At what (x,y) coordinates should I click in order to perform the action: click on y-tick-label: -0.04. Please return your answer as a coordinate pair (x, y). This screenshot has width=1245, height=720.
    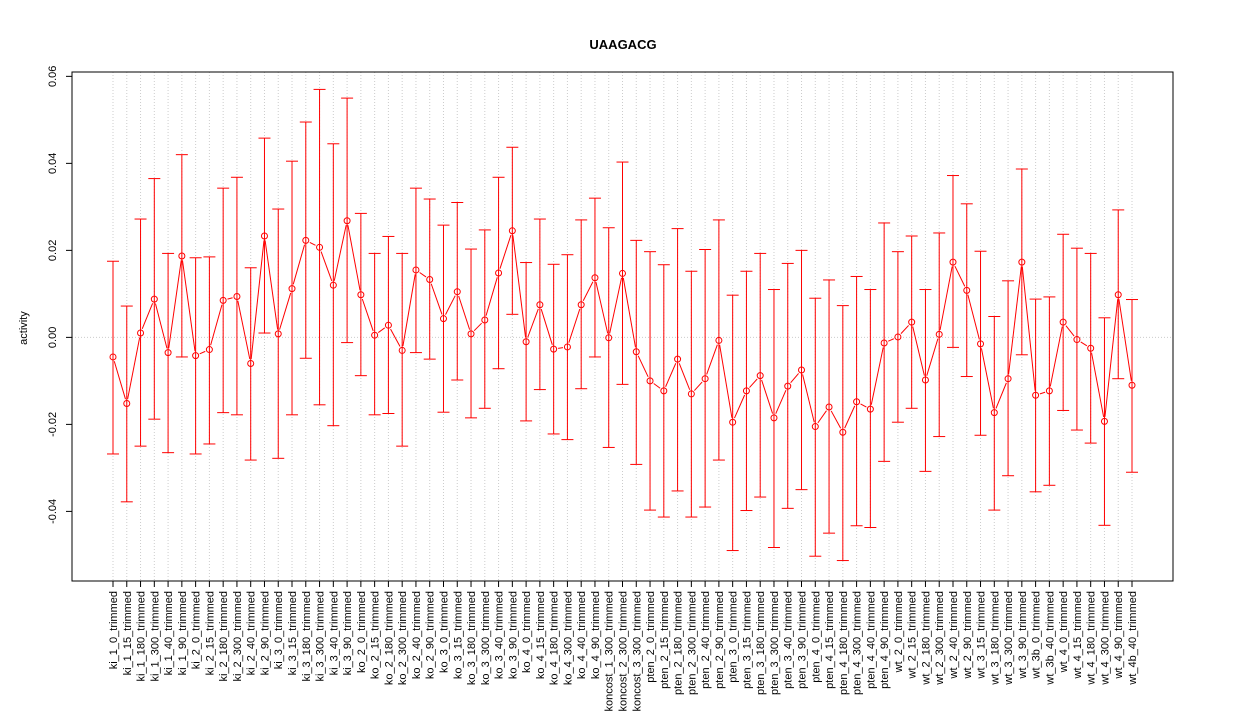
    Looking at the image, I should click on (53, 511).